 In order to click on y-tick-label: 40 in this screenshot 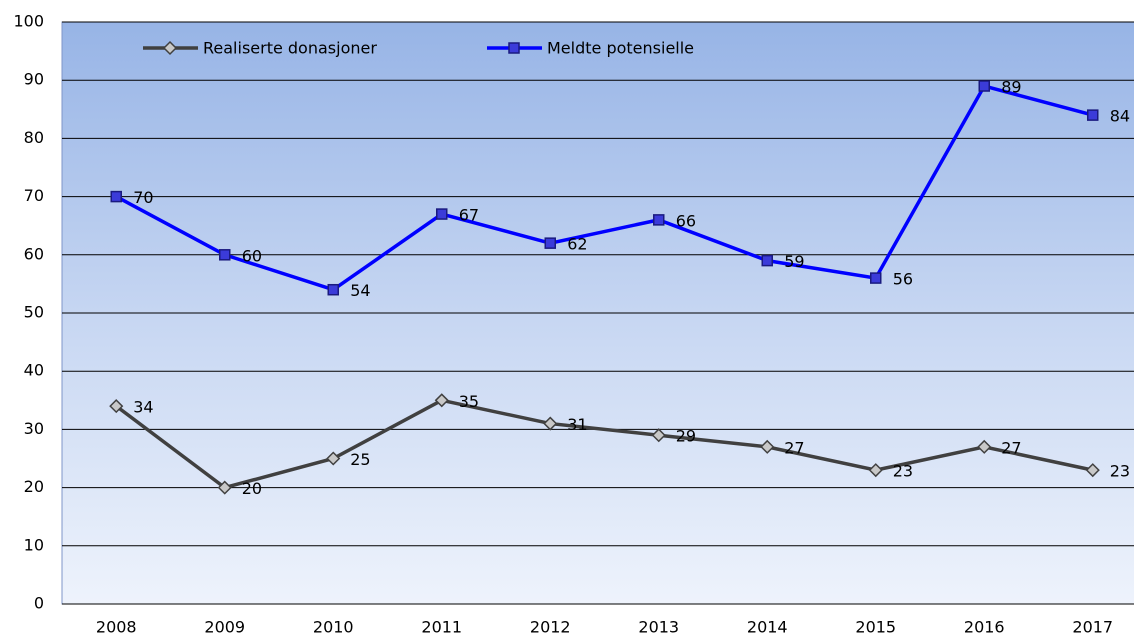, I will do `click(34, 370)`.